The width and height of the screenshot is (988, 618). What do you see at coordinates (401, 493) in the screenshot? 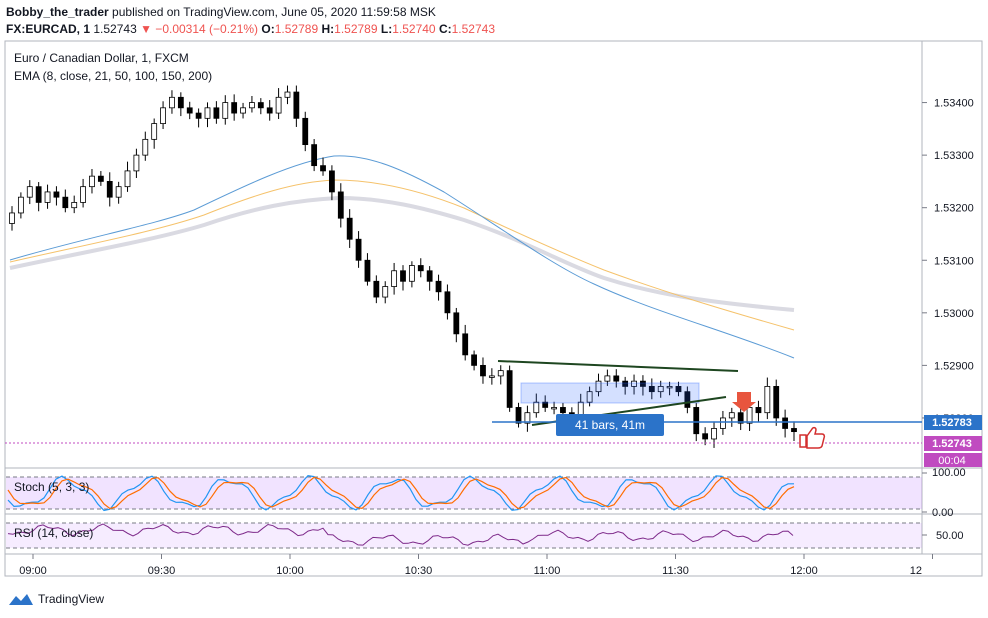
I see `stoch-d-line` at bounding box center [401, 493].